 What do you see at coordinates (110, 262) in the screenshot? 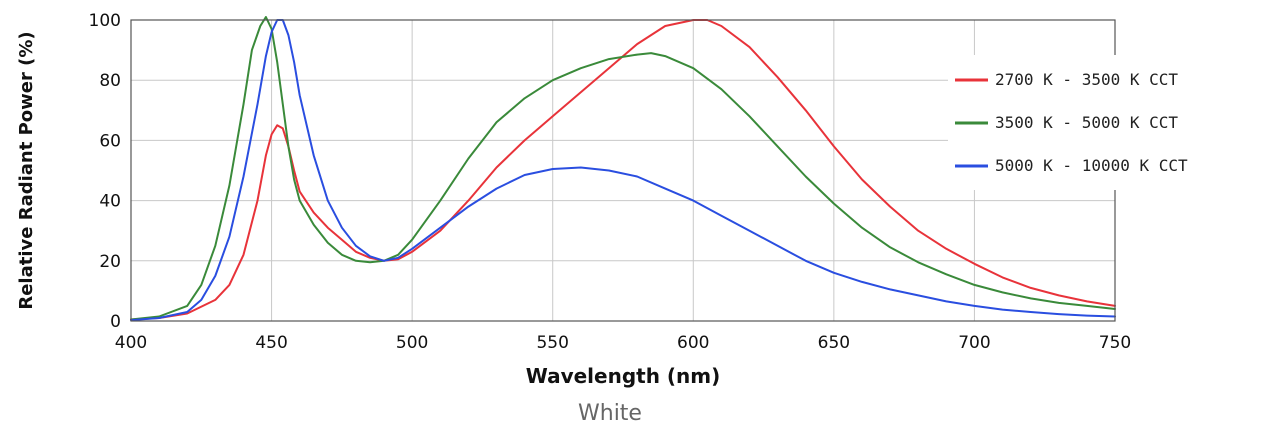
I see `y-tick-label: 20` at bounding box center [110, 262].